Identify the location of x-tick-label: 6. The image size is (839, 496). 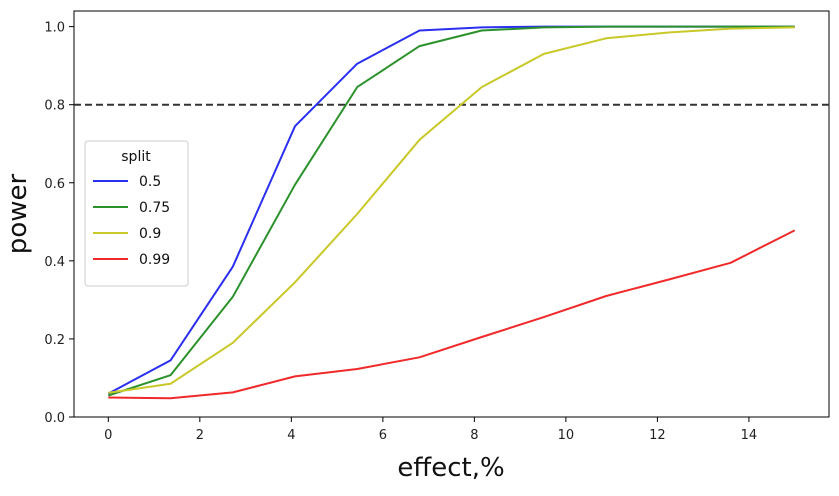
(383, 435).